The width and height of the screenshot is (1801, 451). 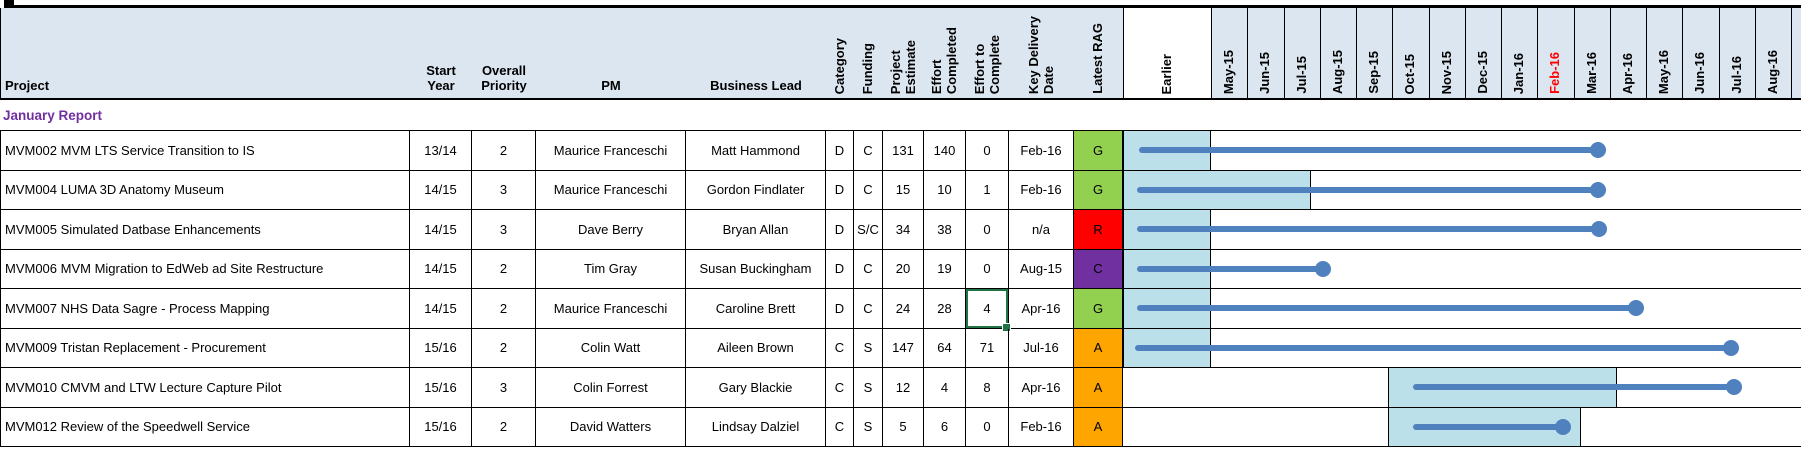 I want to click on business-lead-cell: Caroline Brett, so click(x=756, y=308).